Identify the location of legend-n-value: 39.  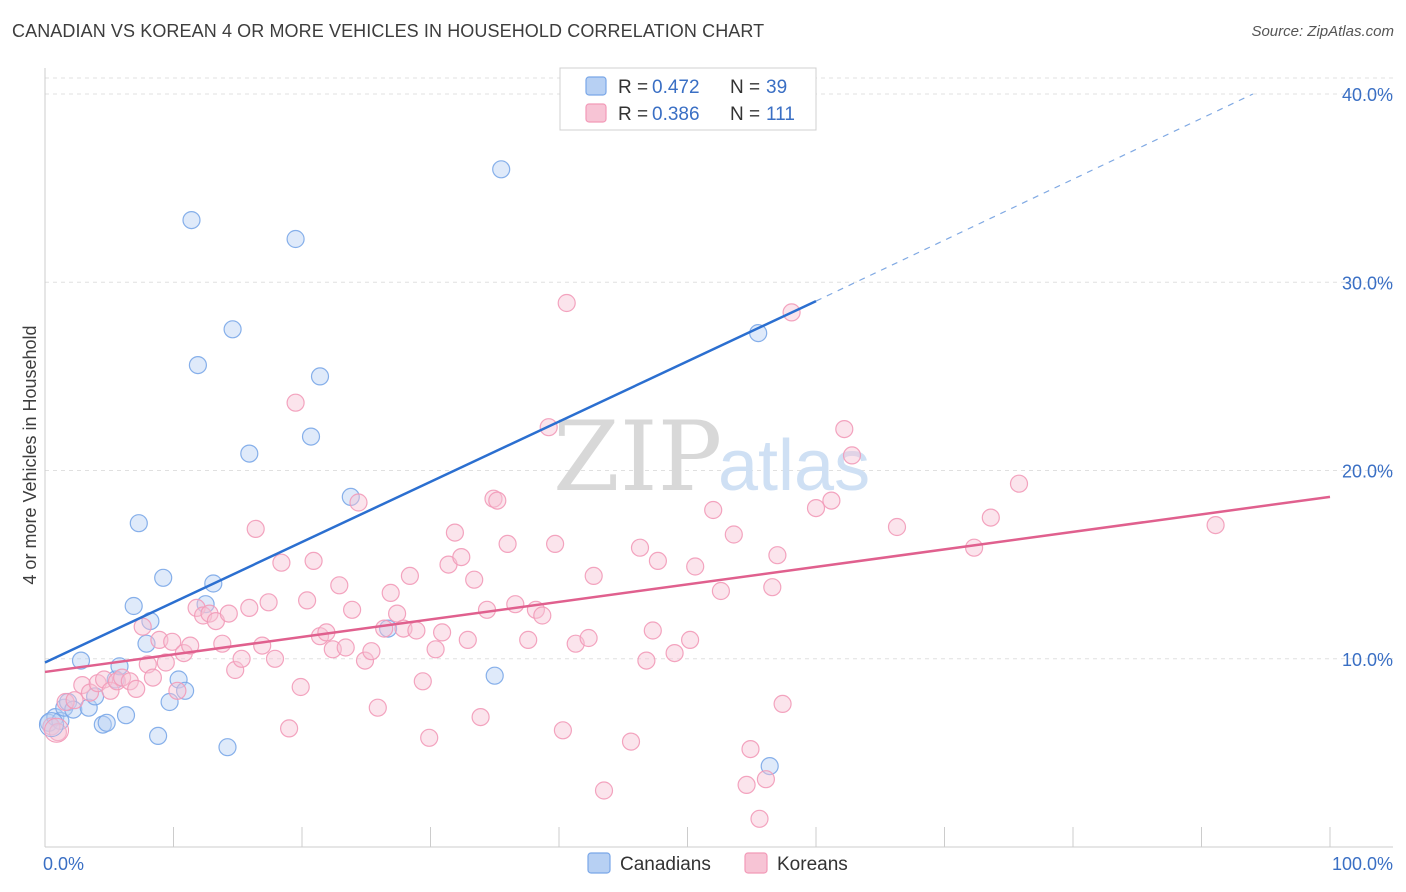
(776, 87).